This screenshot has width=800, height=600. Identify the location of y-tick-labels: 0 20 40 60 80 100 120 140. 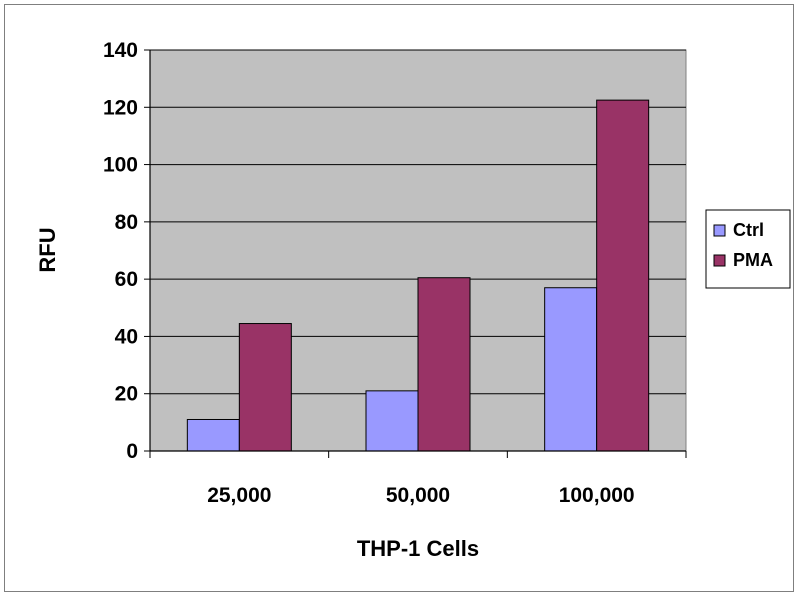
(120, 251).